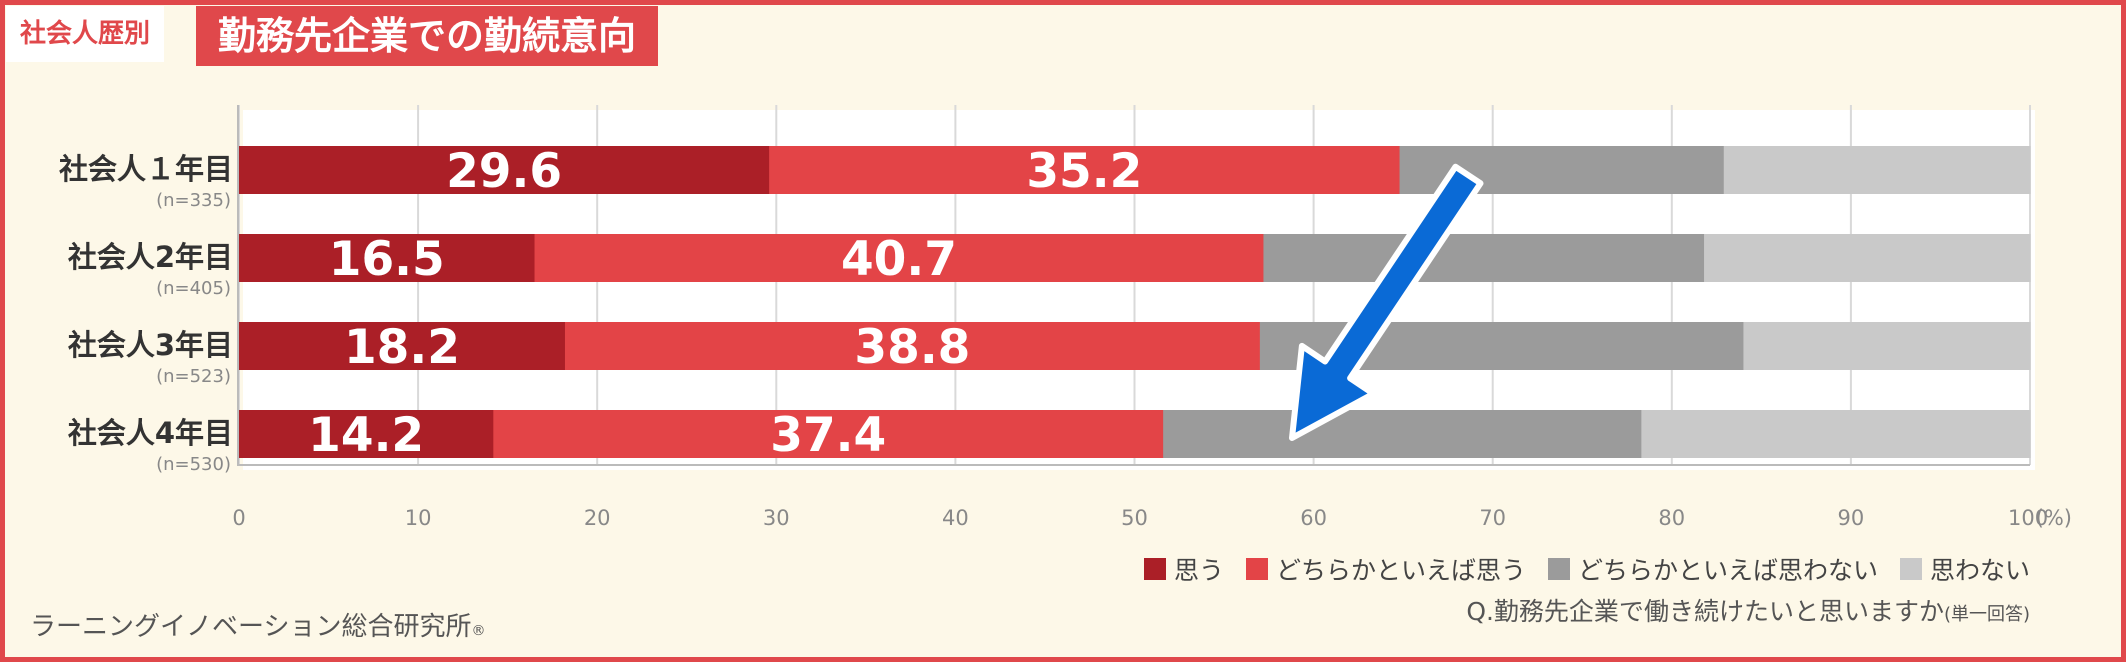  I want to click on legend-item-1: 思う, so click(1183, 569).